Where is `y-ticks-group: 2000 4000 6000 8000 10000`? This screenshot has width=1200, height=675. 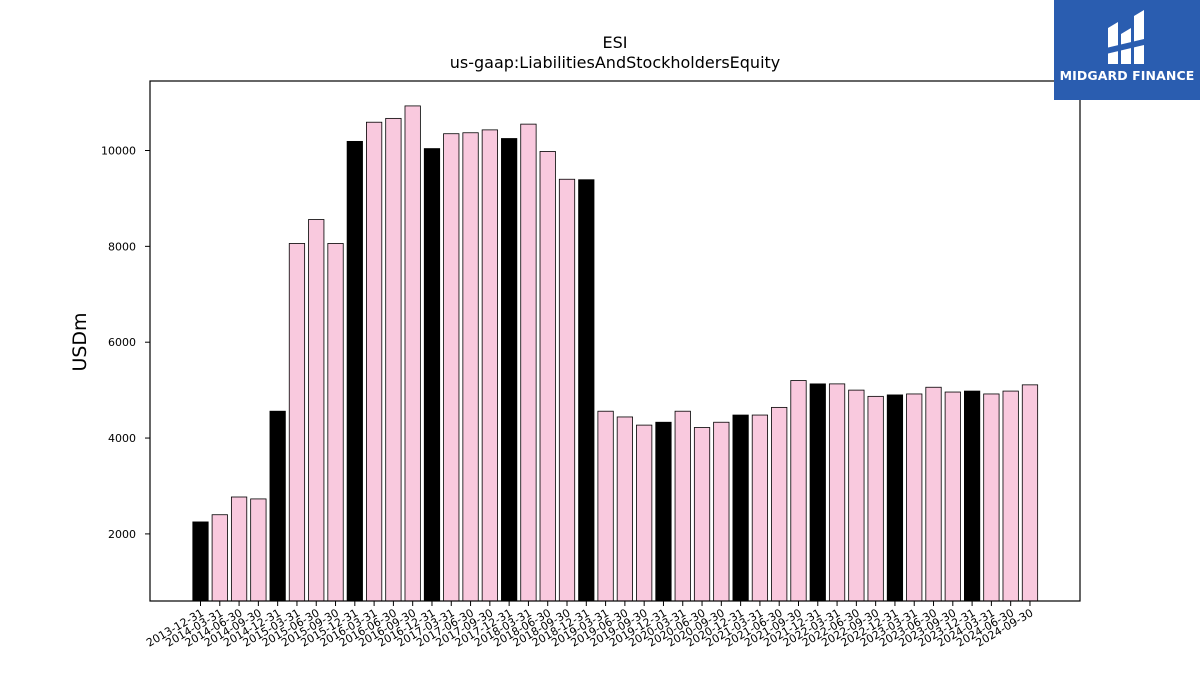 y-ticks-group: 2000 4000 6000 8000 10000 is located at coordinates (125, 342).